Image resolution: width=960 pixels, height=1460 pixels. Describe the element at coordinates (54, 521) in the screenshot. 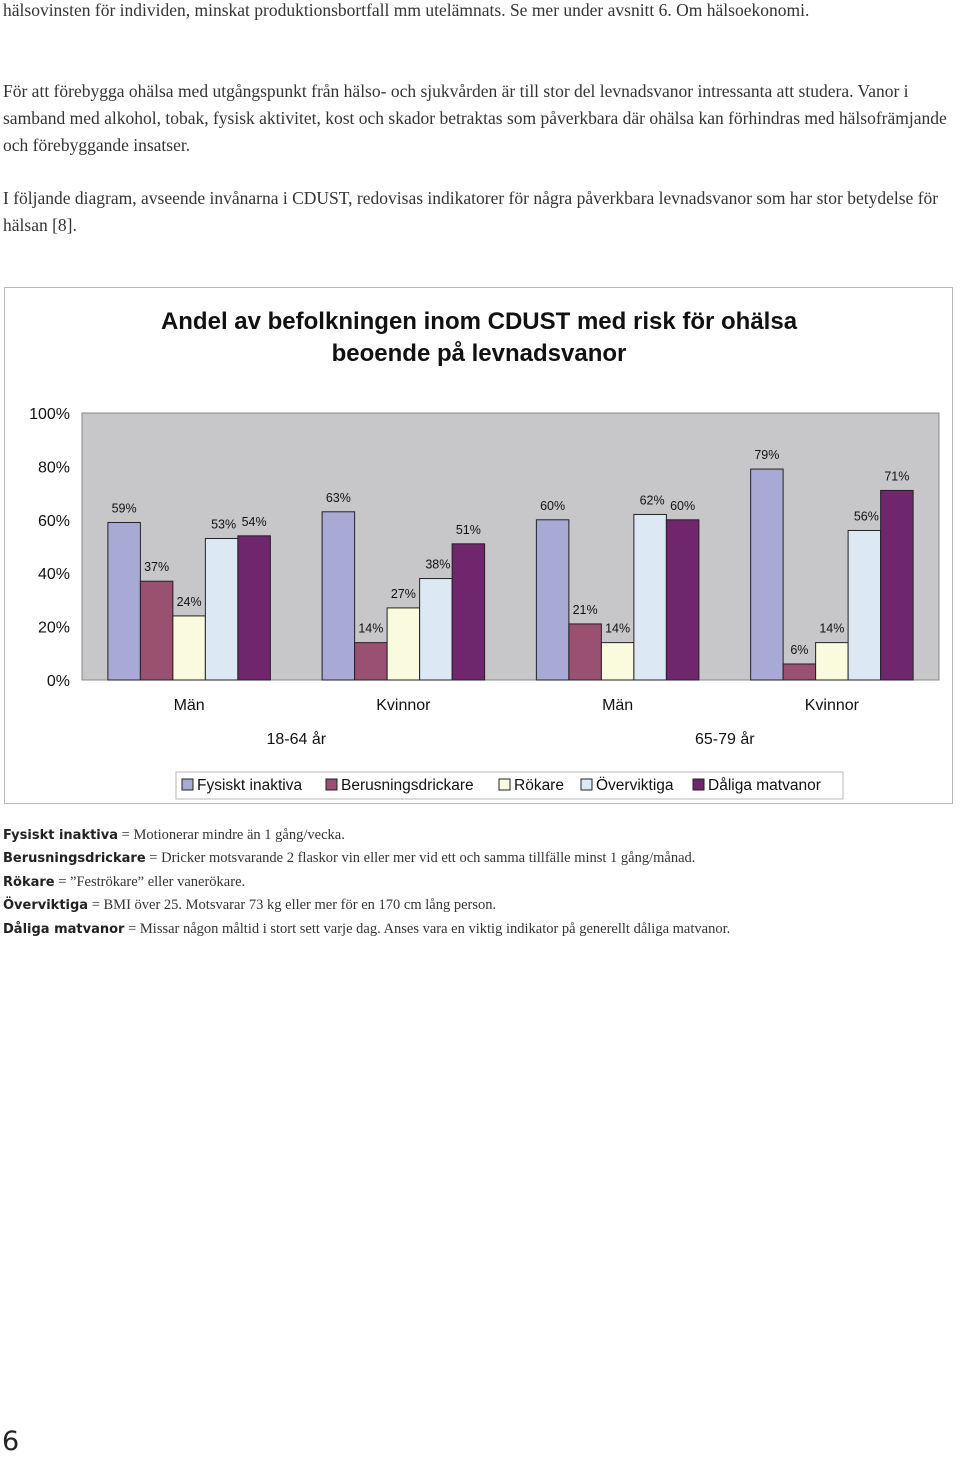

I see `y-tick-label: 60%` at that location.